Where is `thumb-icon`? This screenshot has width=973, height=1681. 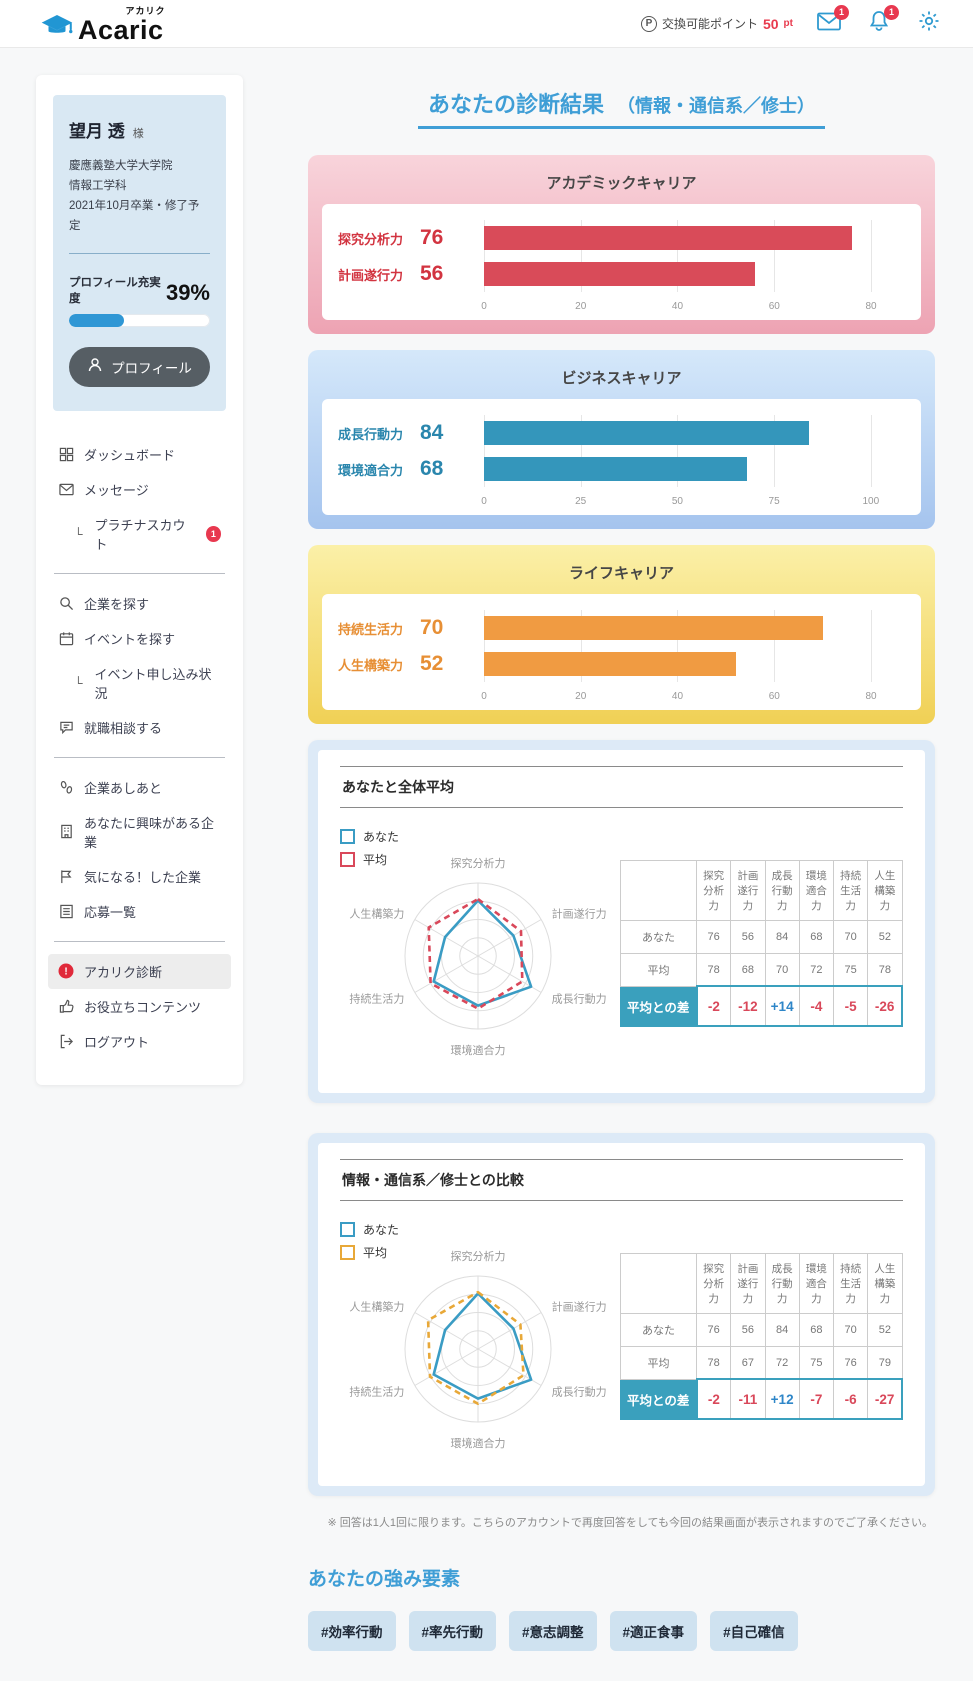 thumb-icon is located at coordinates (66, 1006).